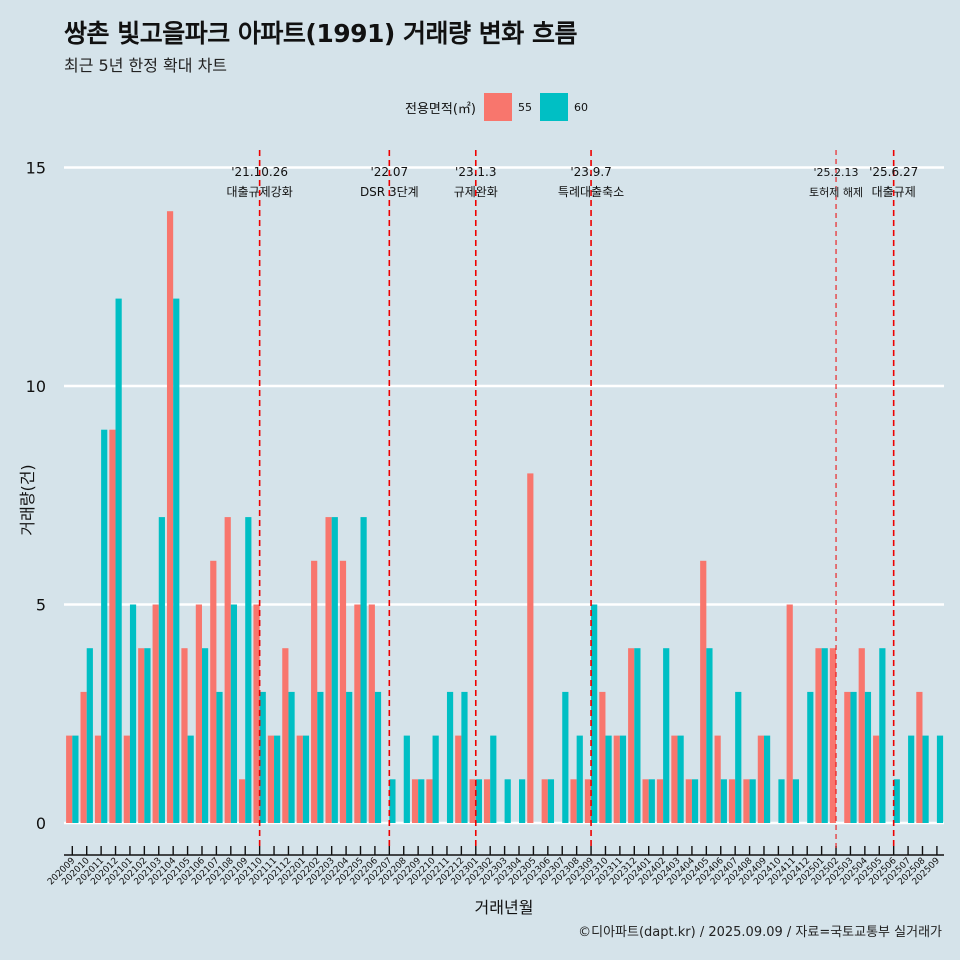 This screenshot has width=960, height=960. Describe the element at coordinates (836, 192) in the screenshot. I see `event-label-5: 토허제 해제` at that location.